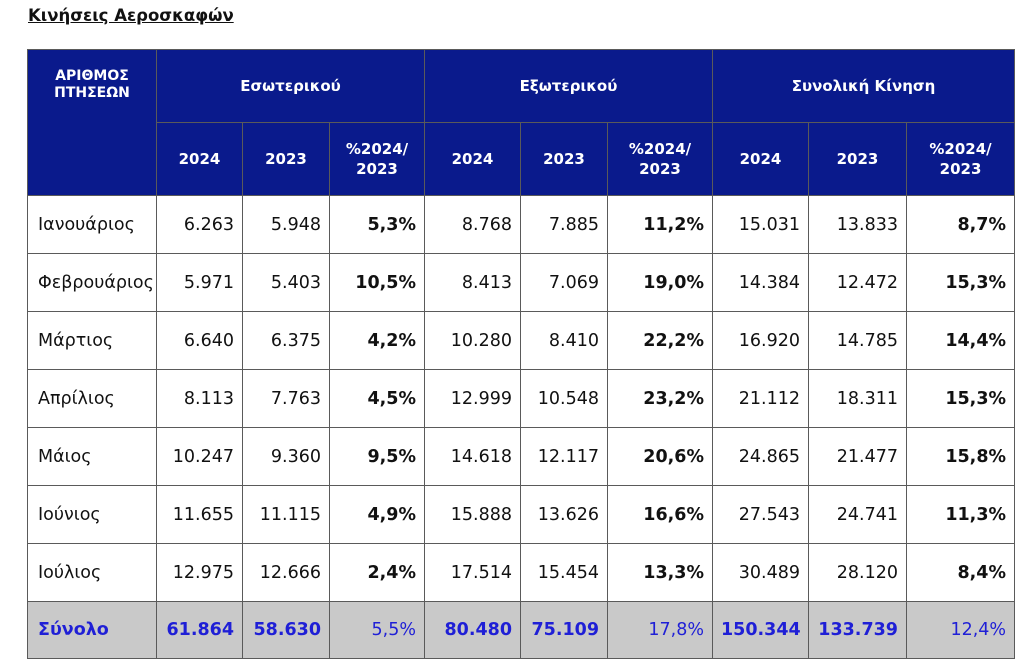 Image resolution: width=1024 pixels, height=659 pixels. Describe the element at coordinates (286, 456) in the screenshot. I see `value-cell: 9.360` at that location.